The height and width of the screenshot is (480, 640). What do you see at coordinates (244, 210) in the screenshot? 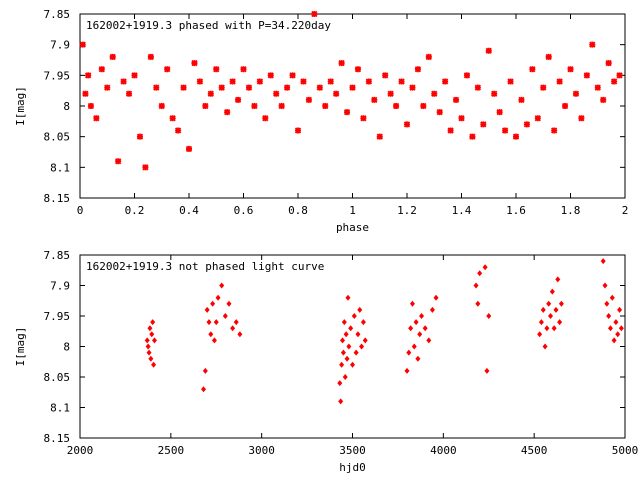
I see `x-tick-label: 0.6` at bounding box center [244, 210].